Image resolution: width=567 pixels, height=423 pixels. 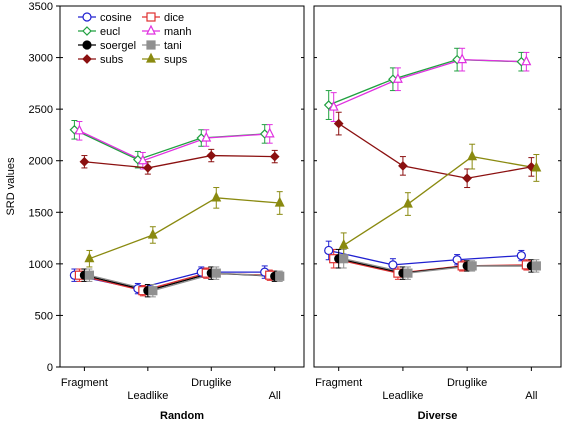 I want to click on legend-label-eucl: eucl, so click(x=110, y=32).